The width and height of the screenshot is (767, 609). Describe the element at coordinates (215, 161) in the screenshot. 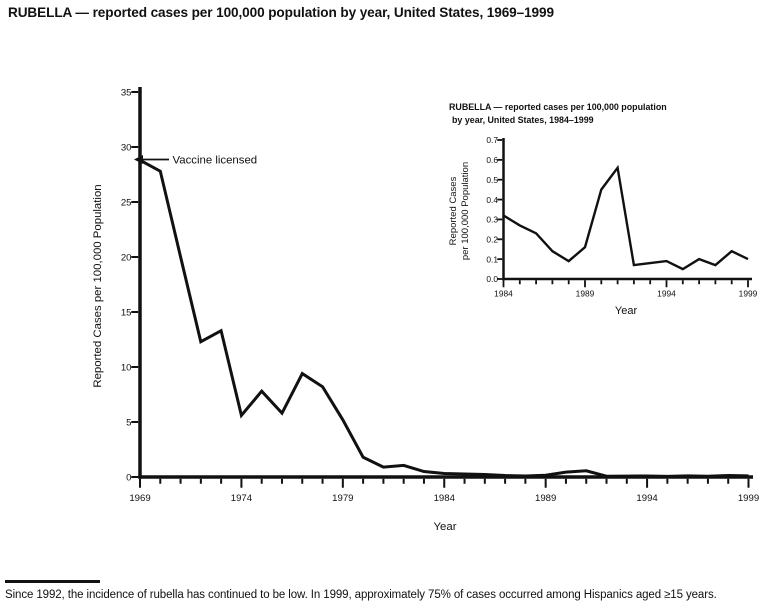

I see `vaccine-licensed-annotation: Vaccine licensed` at that location.